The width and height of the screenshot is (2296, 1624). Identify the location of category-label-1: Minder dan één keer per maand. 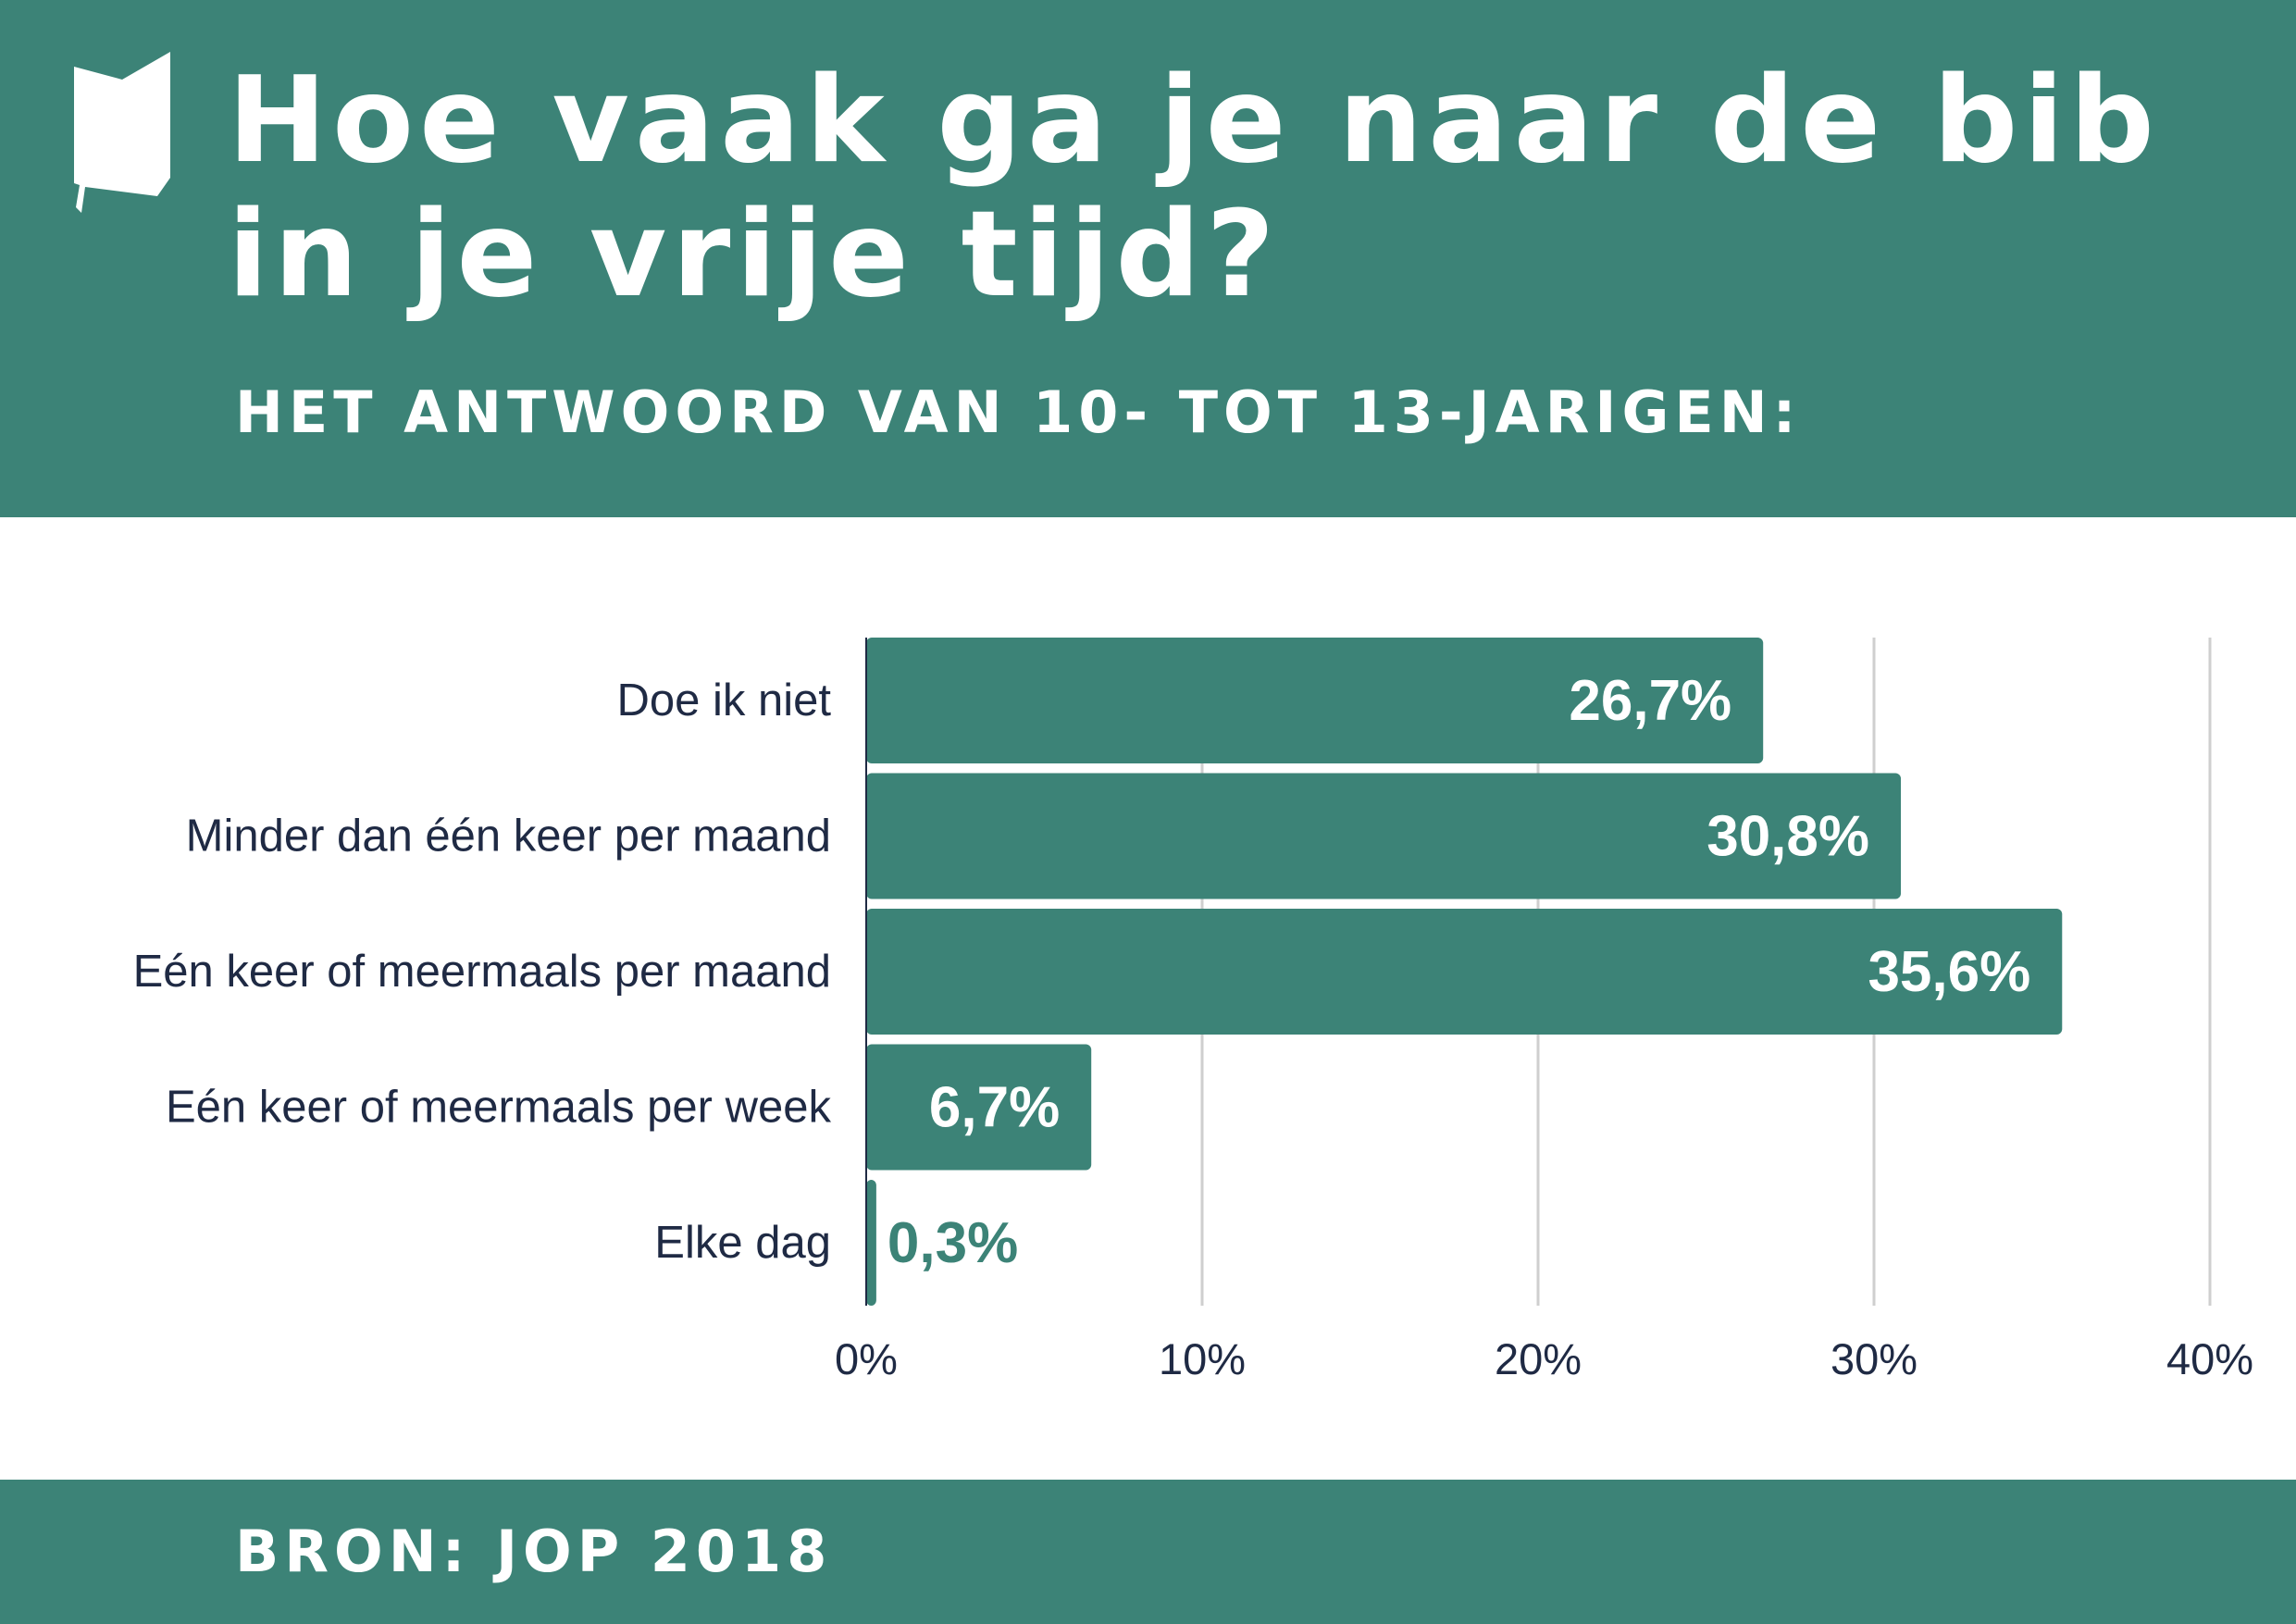
(509, 837).